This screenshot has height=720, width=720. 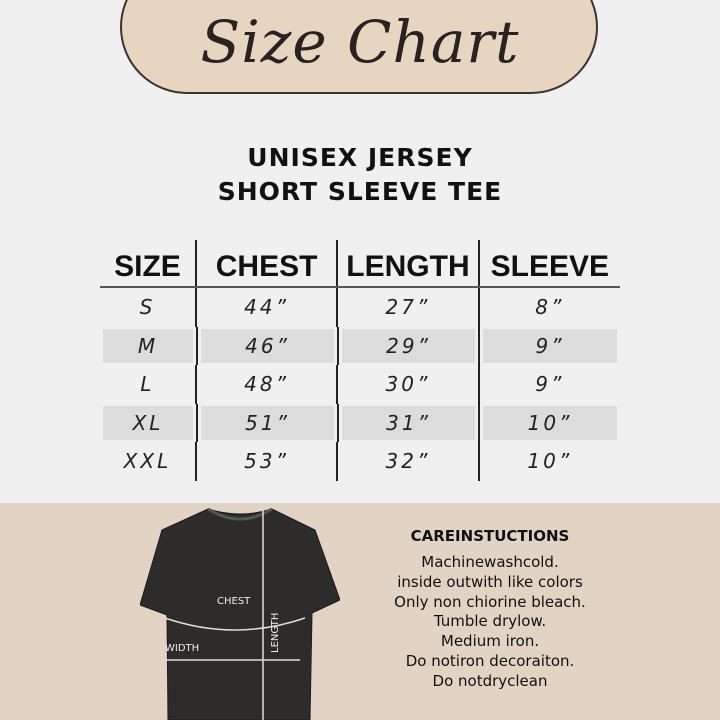 What do you see at coordinates (360, 157) in the screenshot?
I see `product-name-line1: UNISEX JERSEY` at bounding box center [360, 157].